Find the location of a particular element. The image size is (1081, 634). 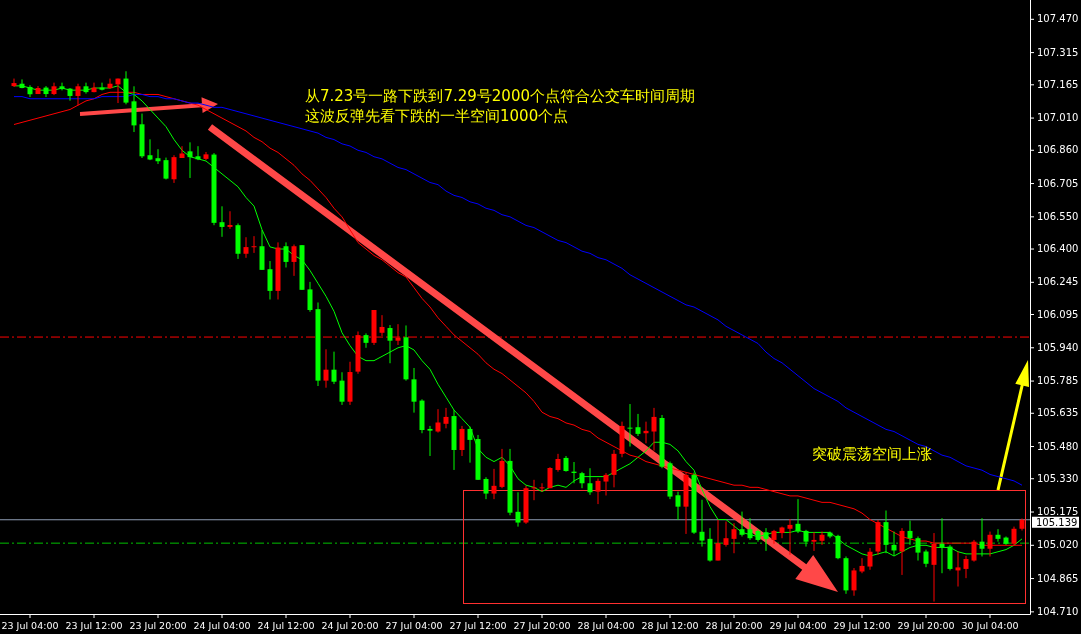

x-tick-label: 29 Jul 12:00 is located at coordinates (862, 625).